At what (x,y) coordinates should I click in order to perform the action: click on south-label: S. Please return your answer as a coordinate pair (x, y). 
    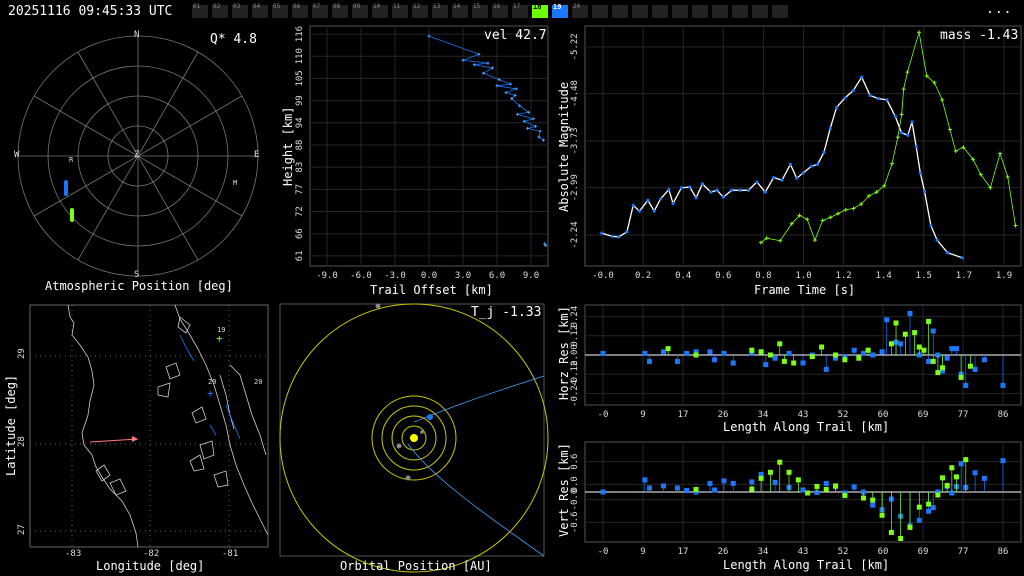
    Looking at the image, I should click on (137, 275).